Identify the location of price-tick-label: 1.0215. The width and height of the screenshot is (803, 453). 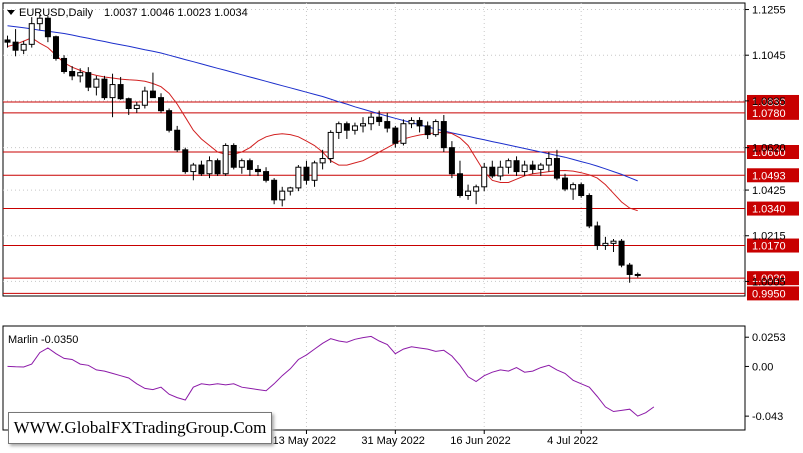
(769, 237).